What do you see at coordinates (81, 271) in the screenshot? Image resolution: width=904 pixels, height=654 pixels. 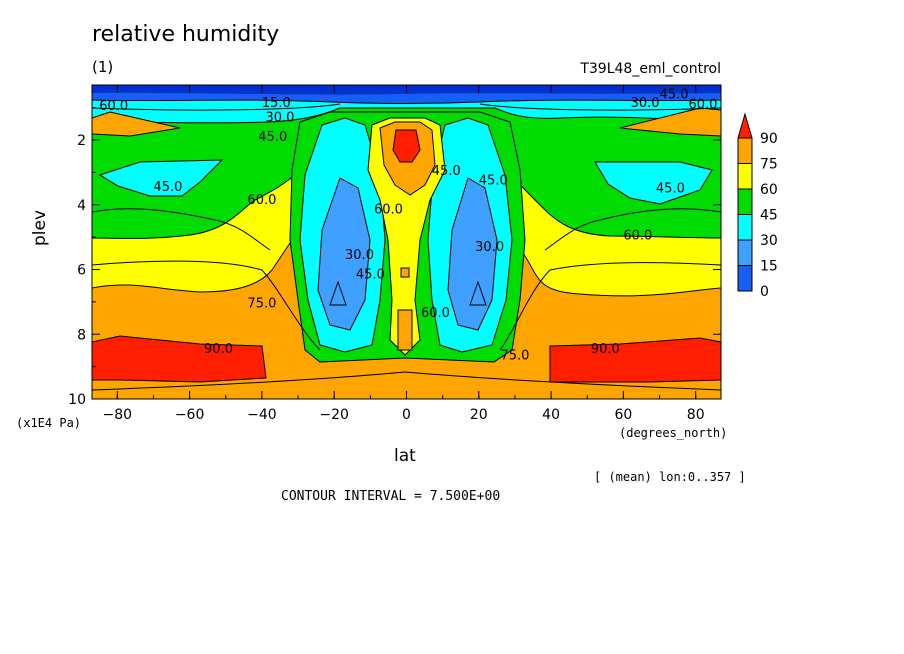 I see `y-tick-label: 6` at bounding box center [81, 271].